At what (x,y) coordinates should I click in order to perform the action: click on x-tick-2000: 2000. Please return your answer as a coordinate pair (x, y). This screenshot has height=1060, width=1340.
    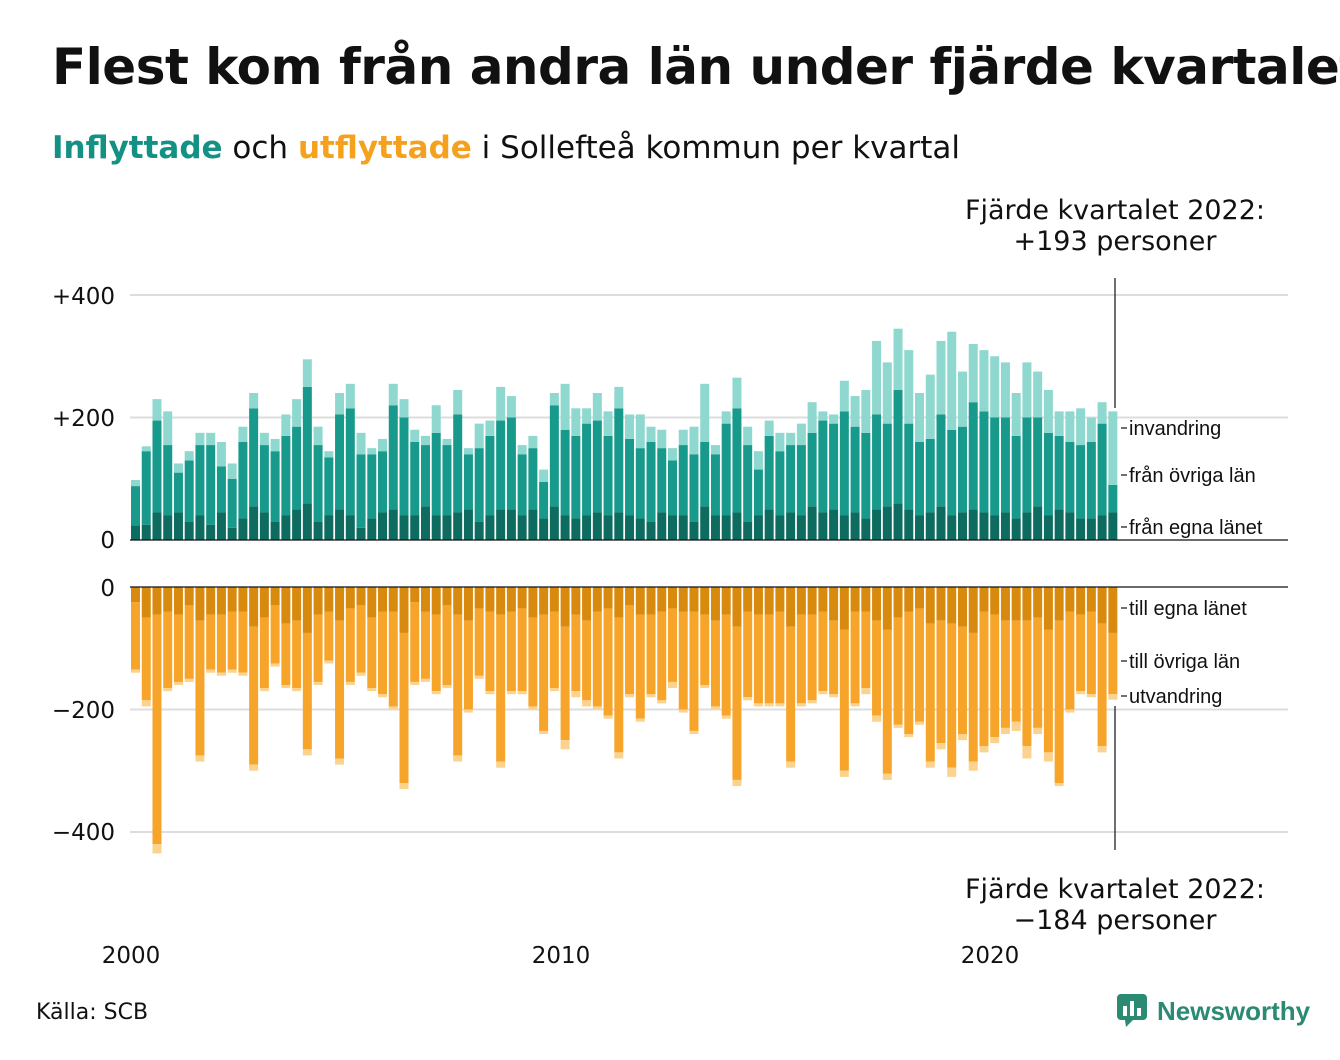
    Looking at the image, I should click on (131, 956).